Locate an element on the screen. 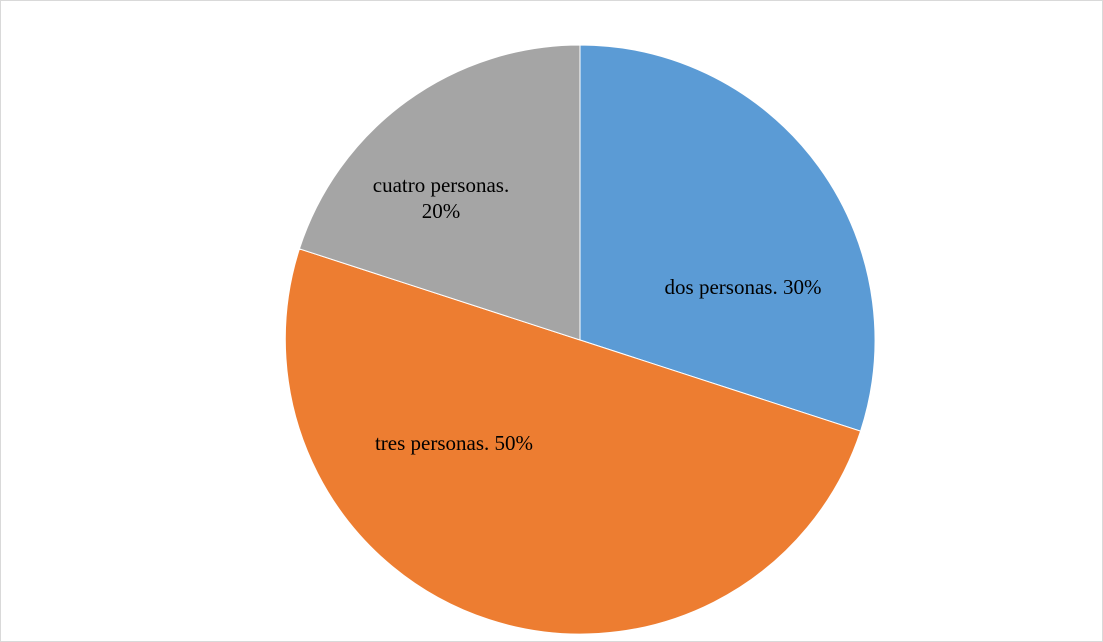  data-label-line: dos personas. 30% is located at coordinates (743, 287).